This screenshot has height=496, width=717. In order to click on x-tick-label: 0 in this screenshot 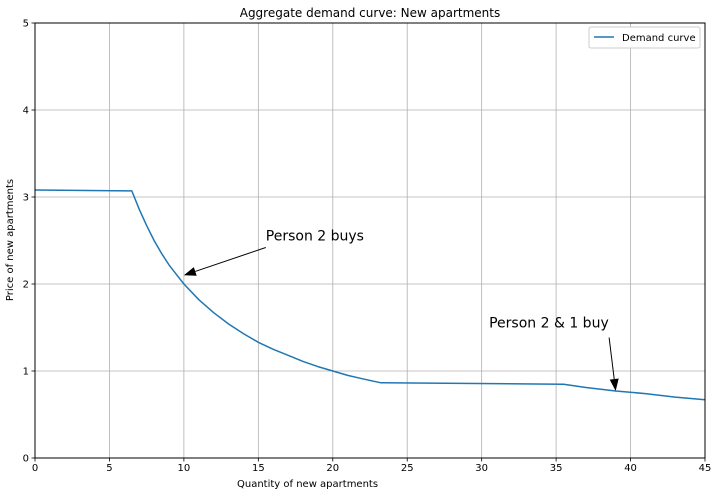, I will do `click(35, 468)`.